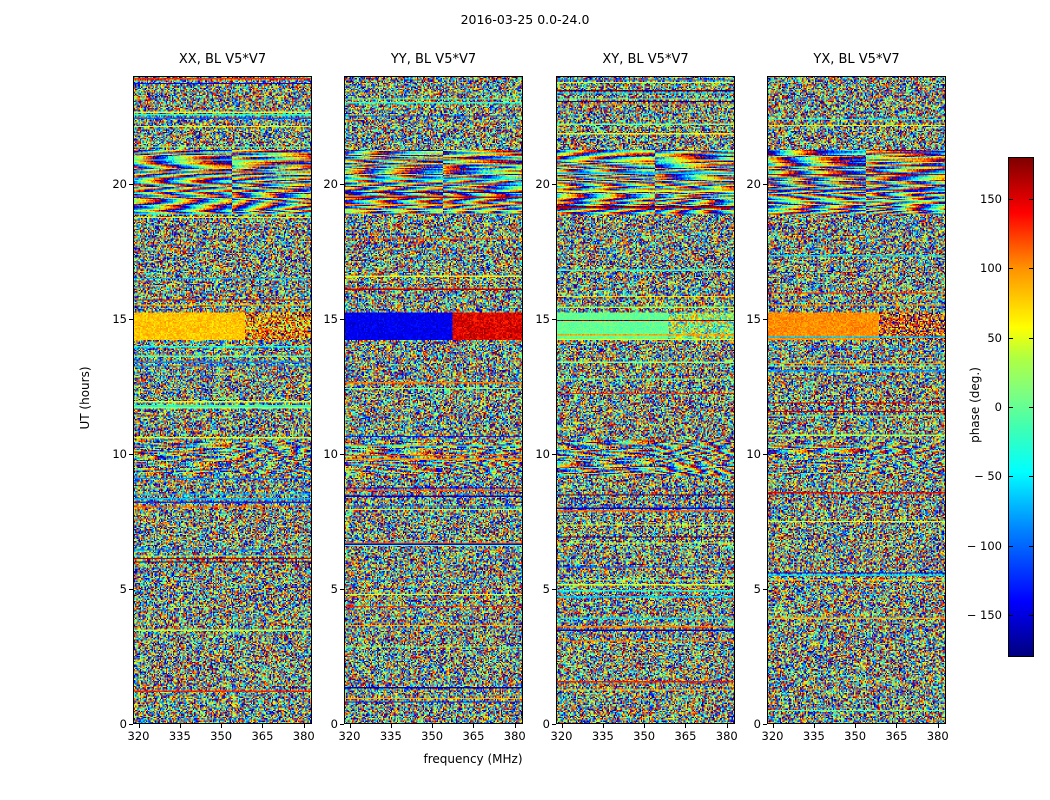 This screenshot has height=800, width=1050. I want to click on colorbar-tick-label: 0, so click(998, 407).